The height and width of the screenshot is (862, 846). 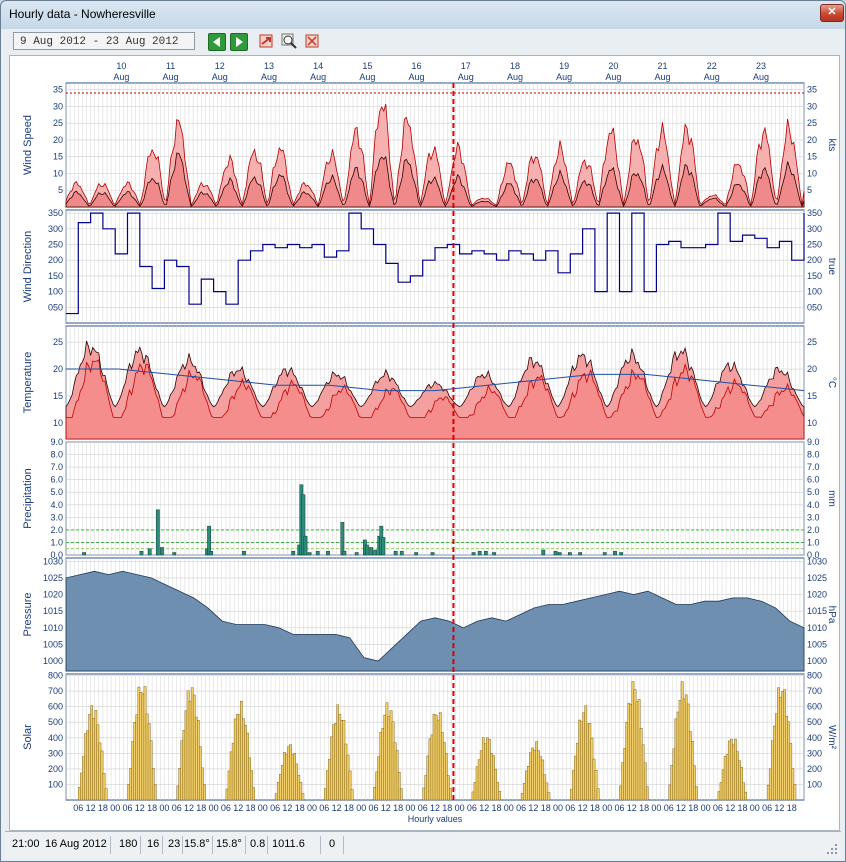 I want to click on y-tick-label: 9.0, so click(x=56, y=442).